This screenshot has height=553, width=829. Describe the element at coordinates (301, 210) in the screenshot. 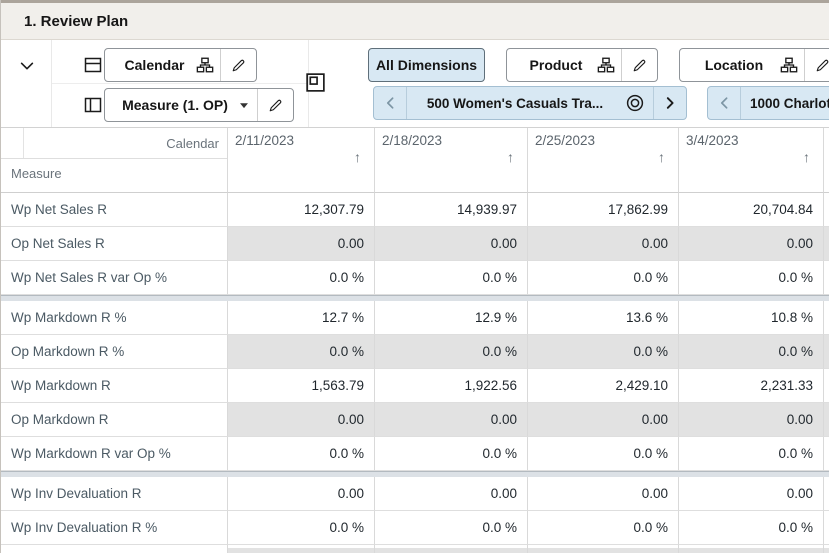

I see `grid-cell: 12,307.79` at that location.